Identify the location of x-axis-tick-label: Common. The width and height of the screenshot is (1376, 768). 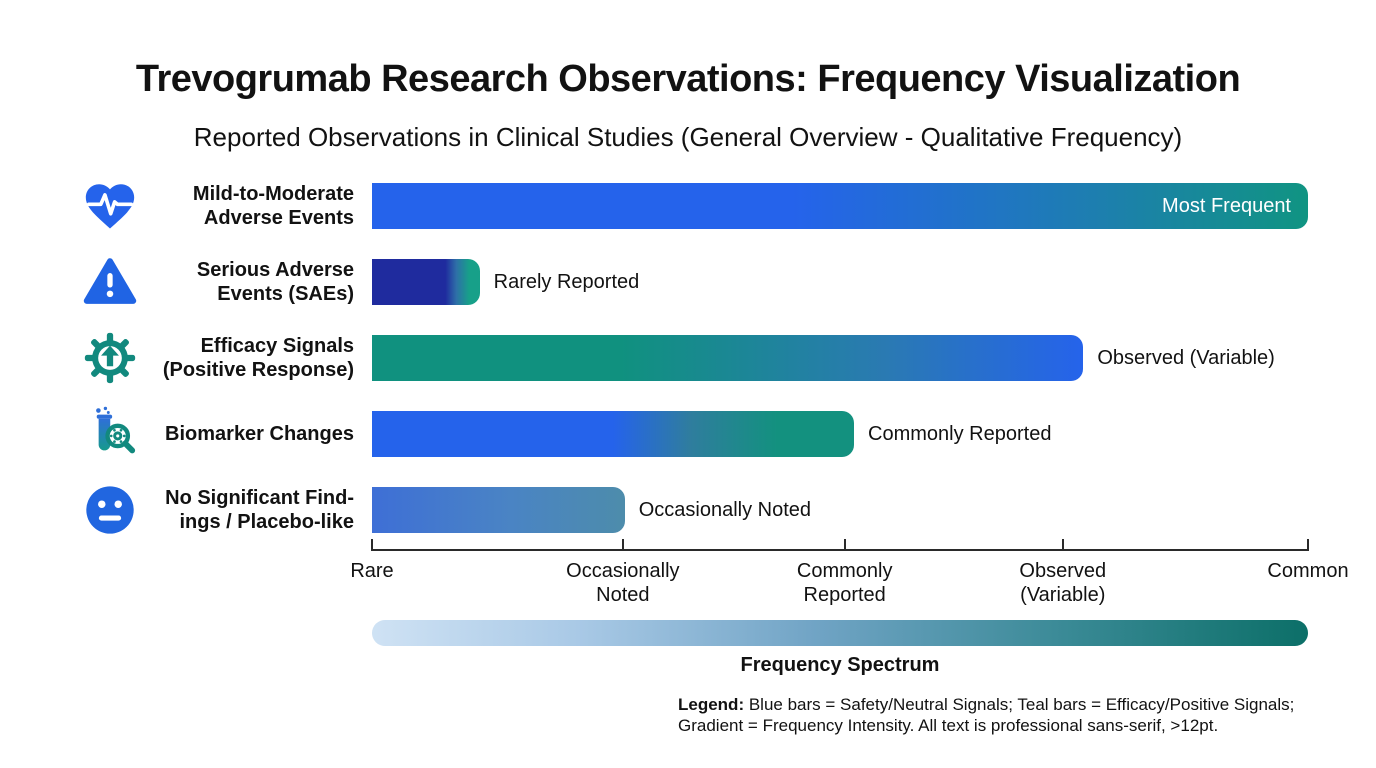
(1308, 571).